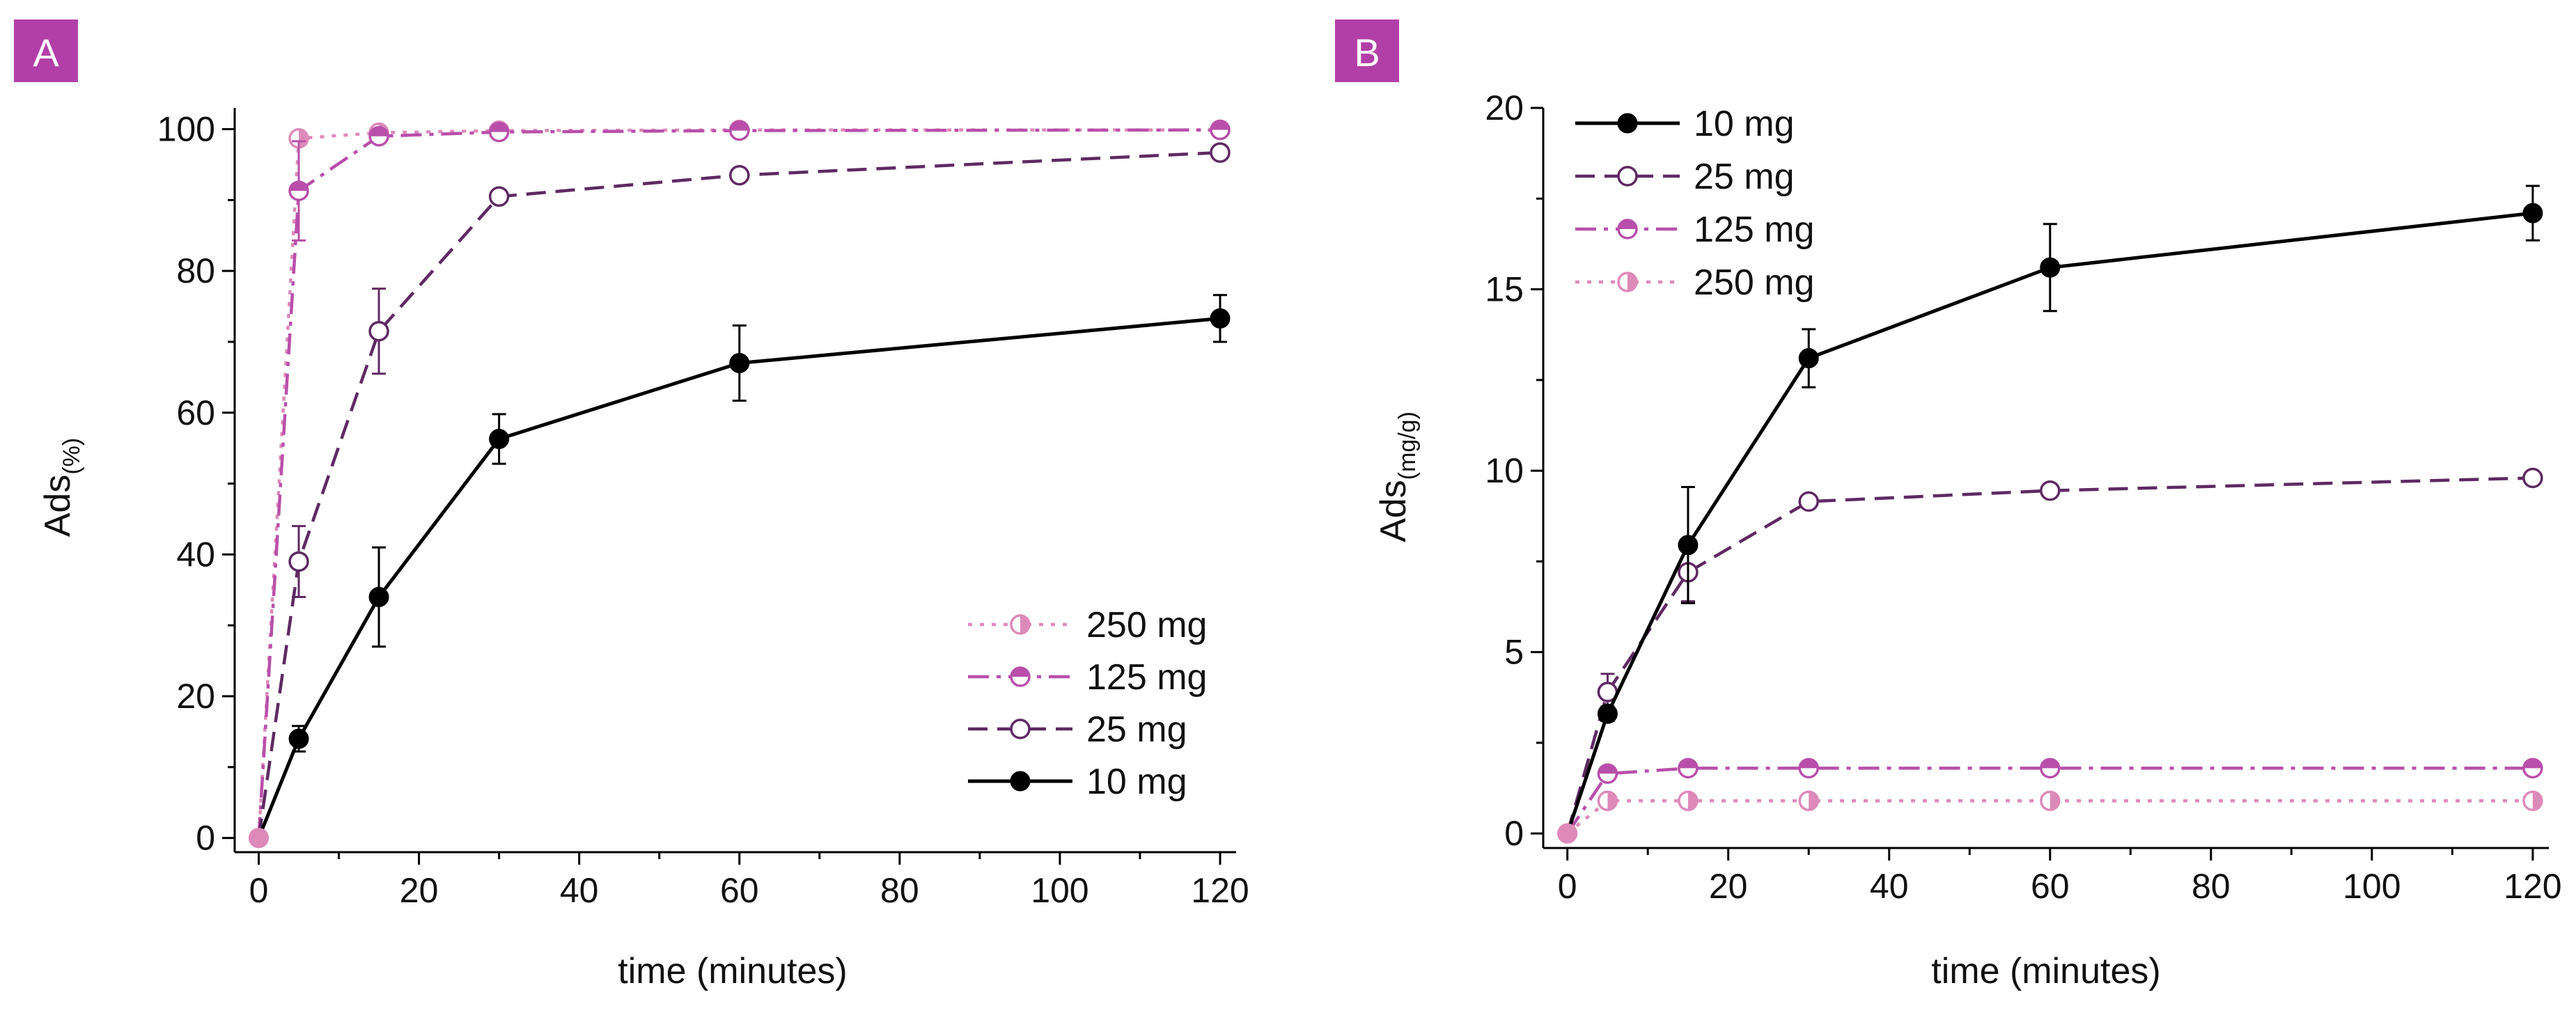  What do you see at coordinates (1077, 782) in the screenshot?
I see `panel-a-legend-item-10-mg: 10 mg` at bounding box center [1077, 782].